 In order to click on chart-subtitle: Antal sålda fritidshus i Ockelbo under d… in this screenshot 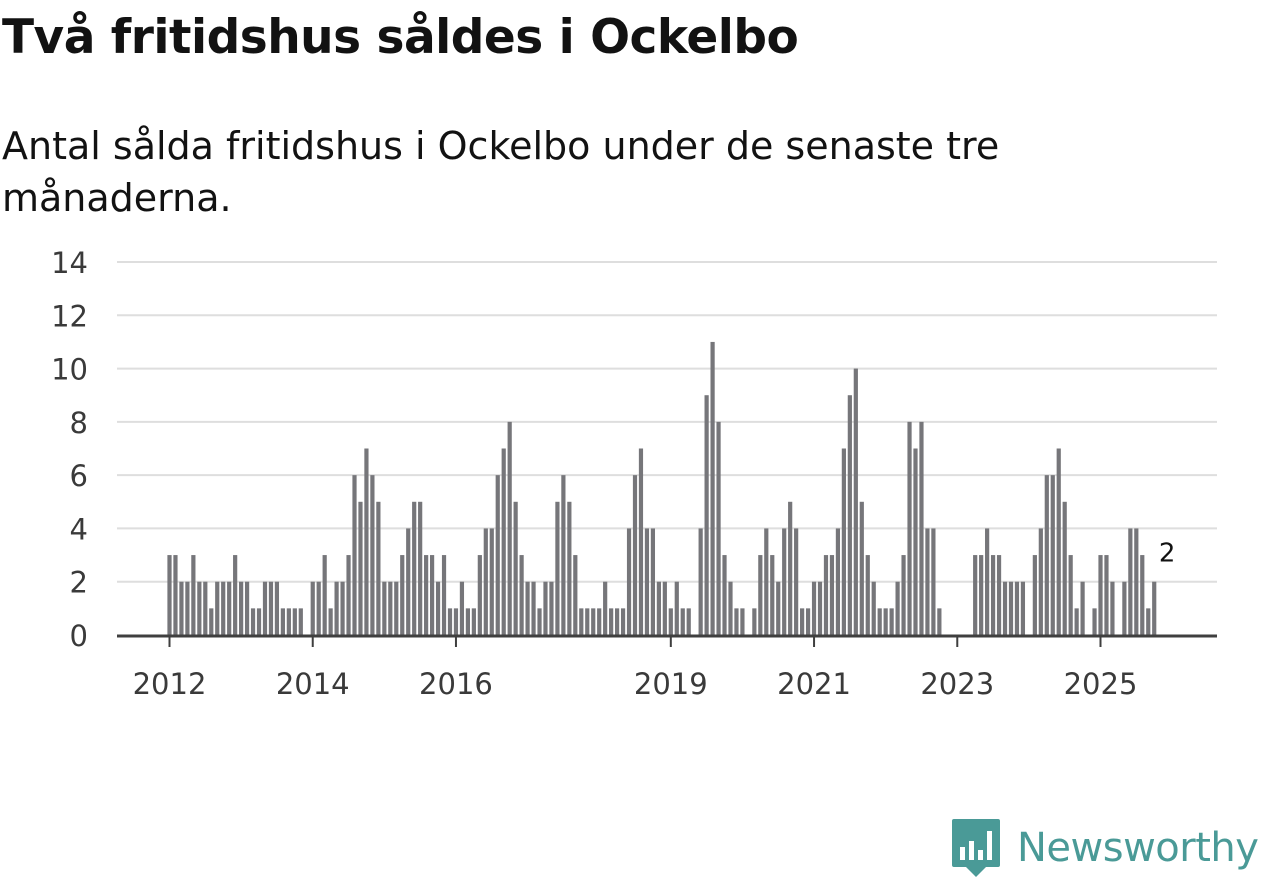, I will do `click(501, 172)`.